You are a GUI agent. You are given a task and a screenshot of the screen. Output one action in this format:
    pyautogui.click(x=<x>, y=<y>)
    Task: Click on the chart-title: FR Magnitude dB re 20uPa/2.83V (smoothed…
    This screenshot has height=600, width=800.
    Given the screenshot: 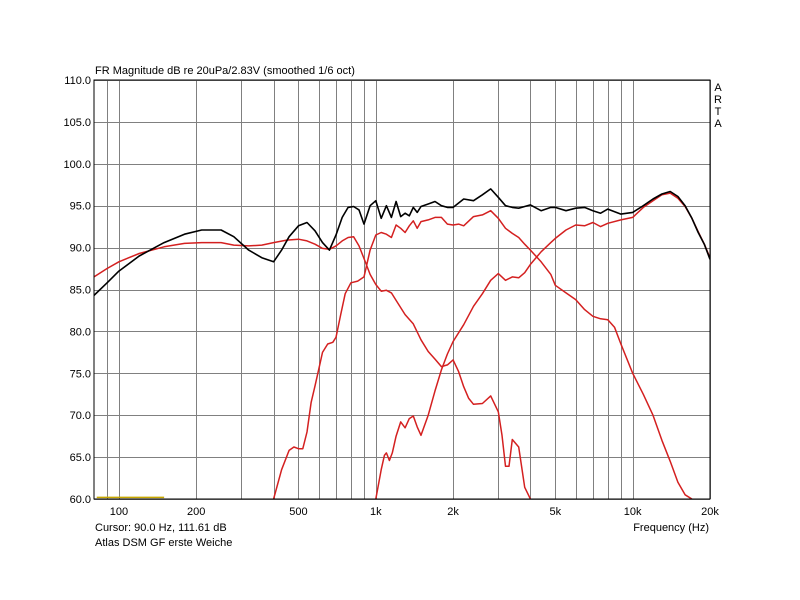 What is the action you would take?
    pyautogui.click(x=225, y=71)
    